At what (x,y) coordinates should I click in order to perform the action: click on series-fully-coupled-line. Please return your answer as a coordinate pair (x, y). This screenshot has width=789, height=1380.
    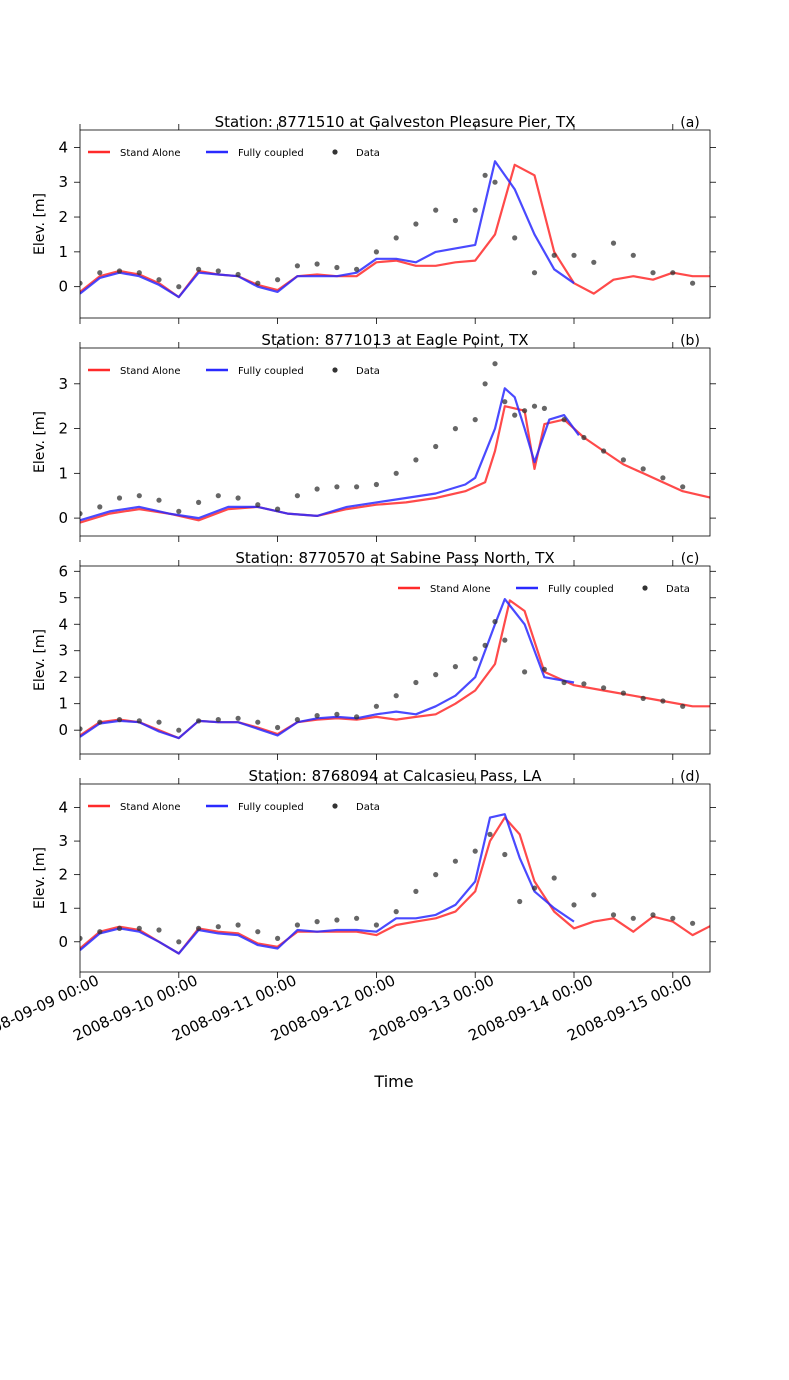
    Looking at the image, I should click on (327, 229).